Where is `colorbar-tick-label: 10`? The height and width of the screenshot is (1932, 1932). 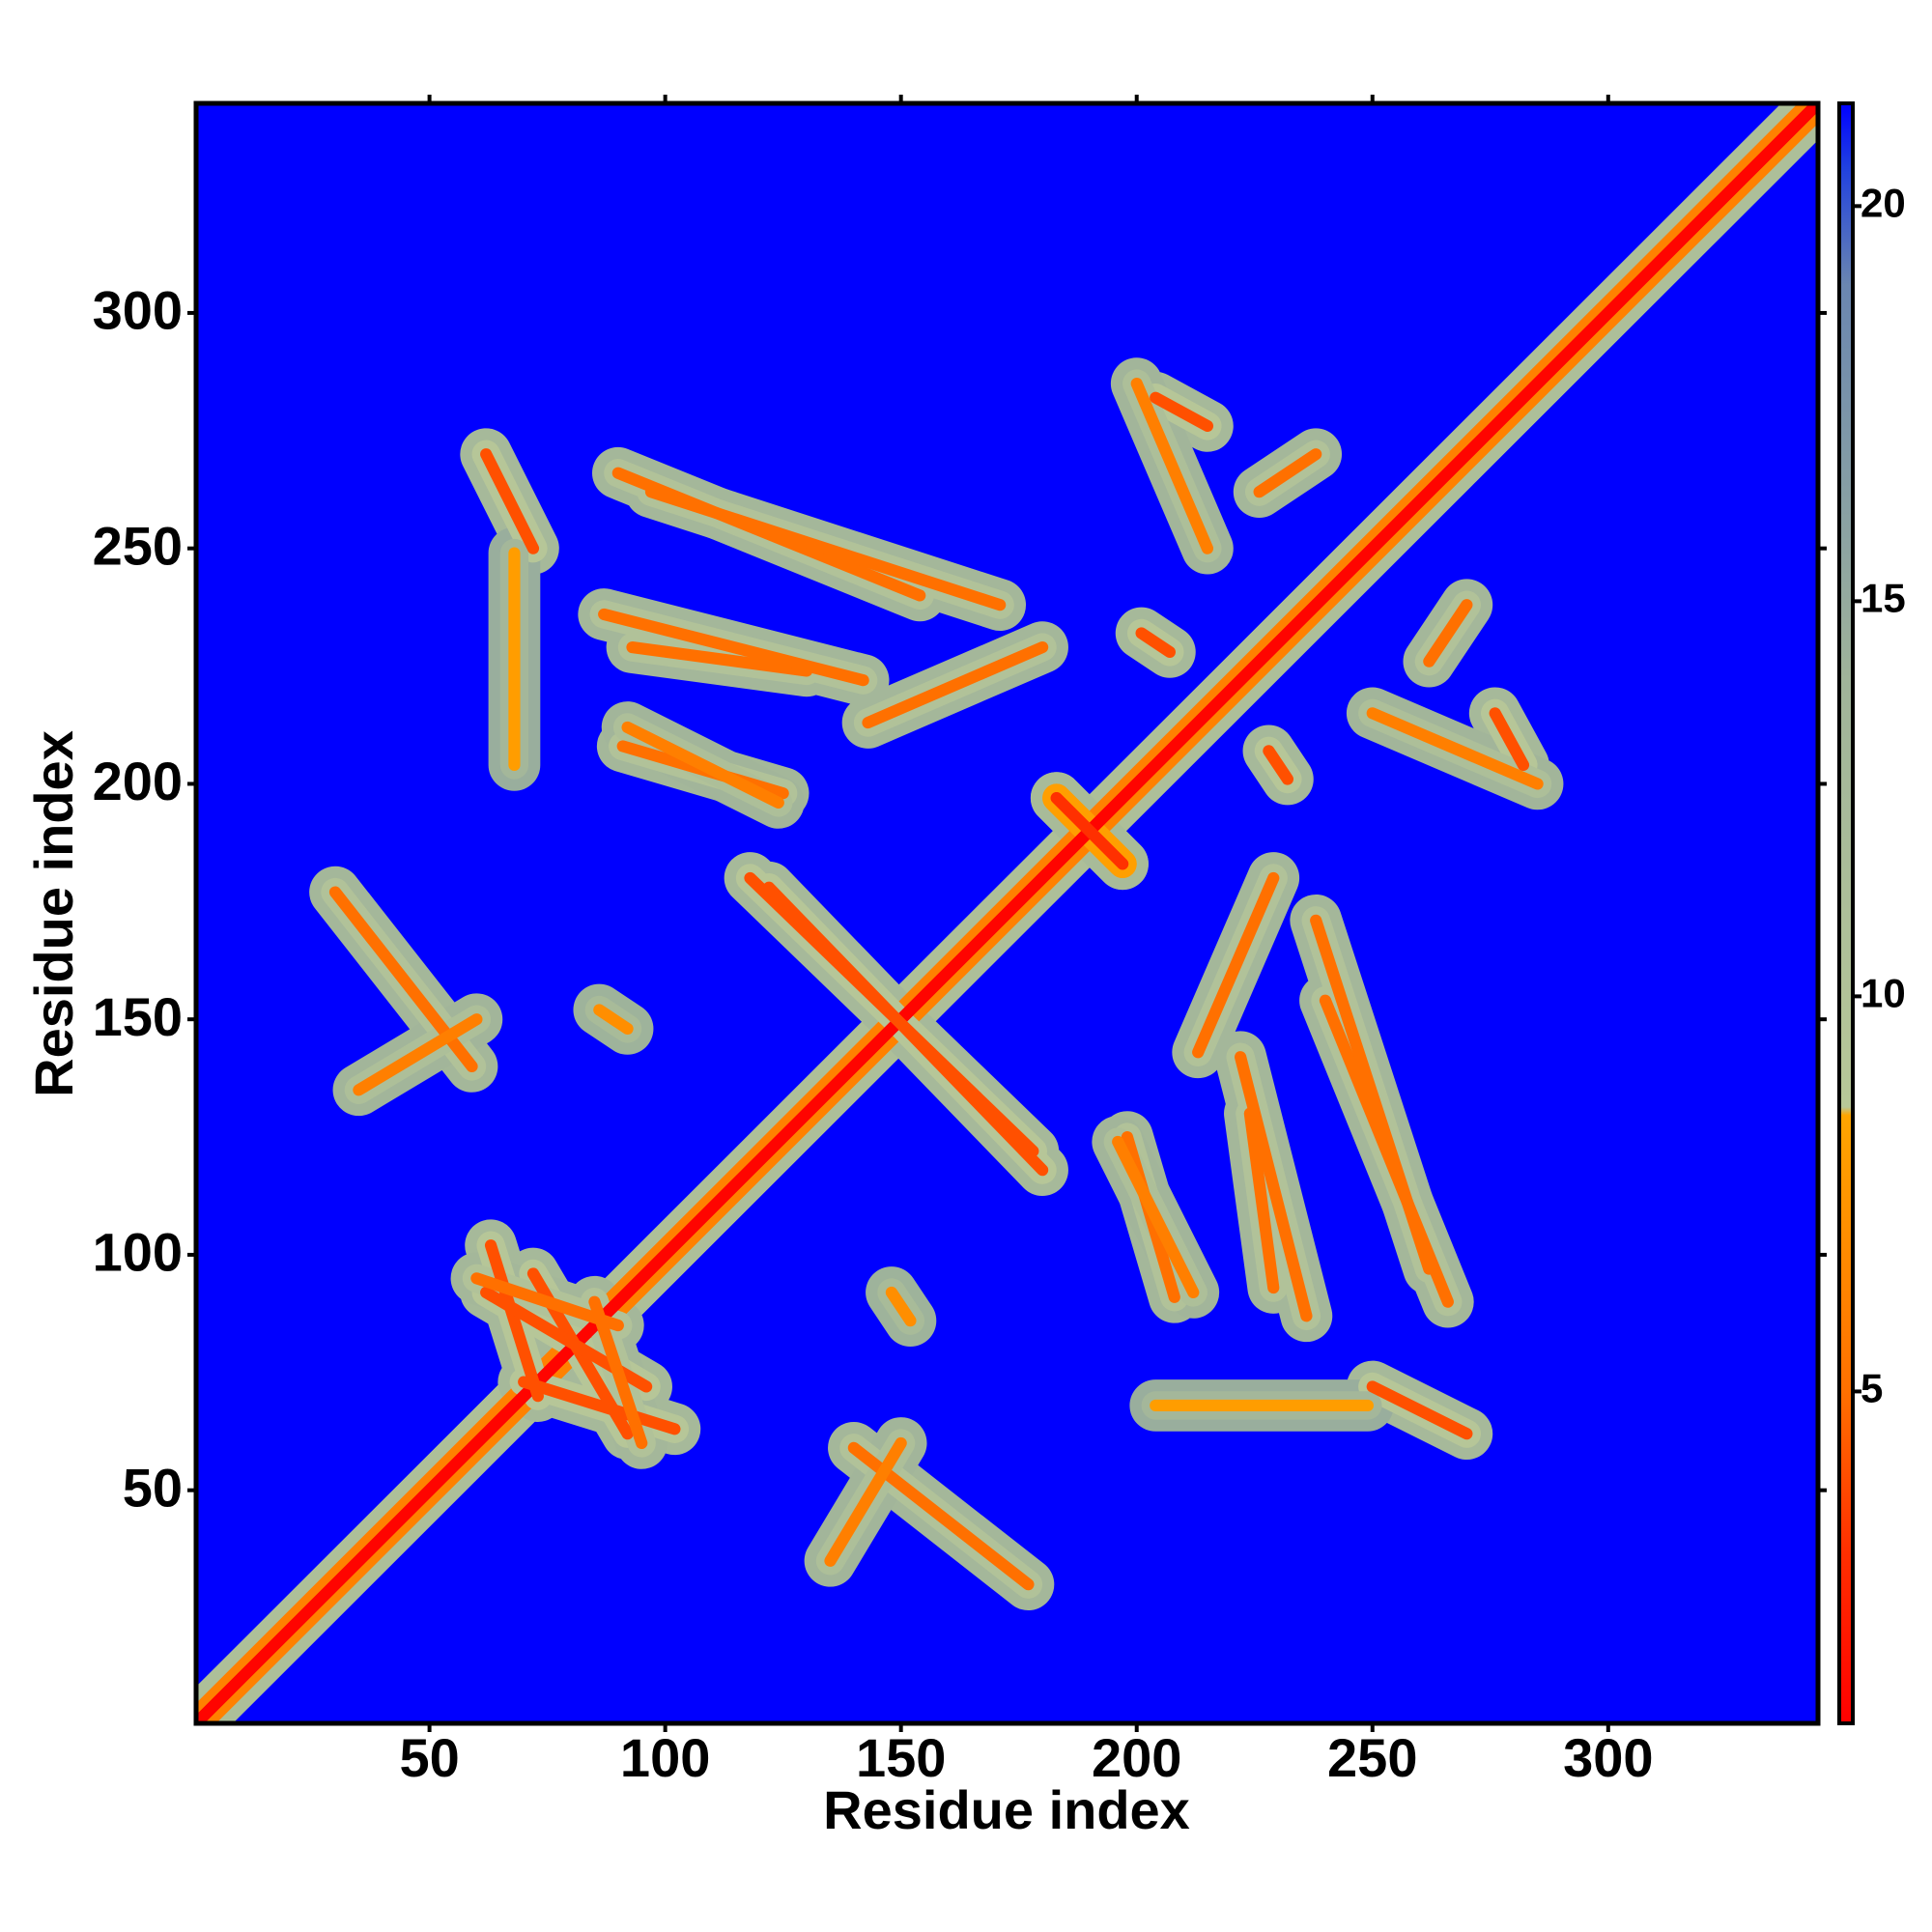
colorbar-tick-label: 10 is located at coordinates (1883, 992).